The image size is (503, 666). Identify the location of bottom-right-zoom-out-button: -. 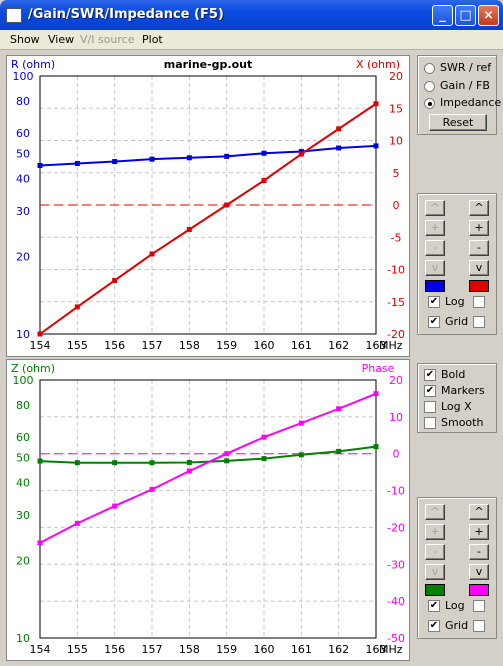
(479, 552).